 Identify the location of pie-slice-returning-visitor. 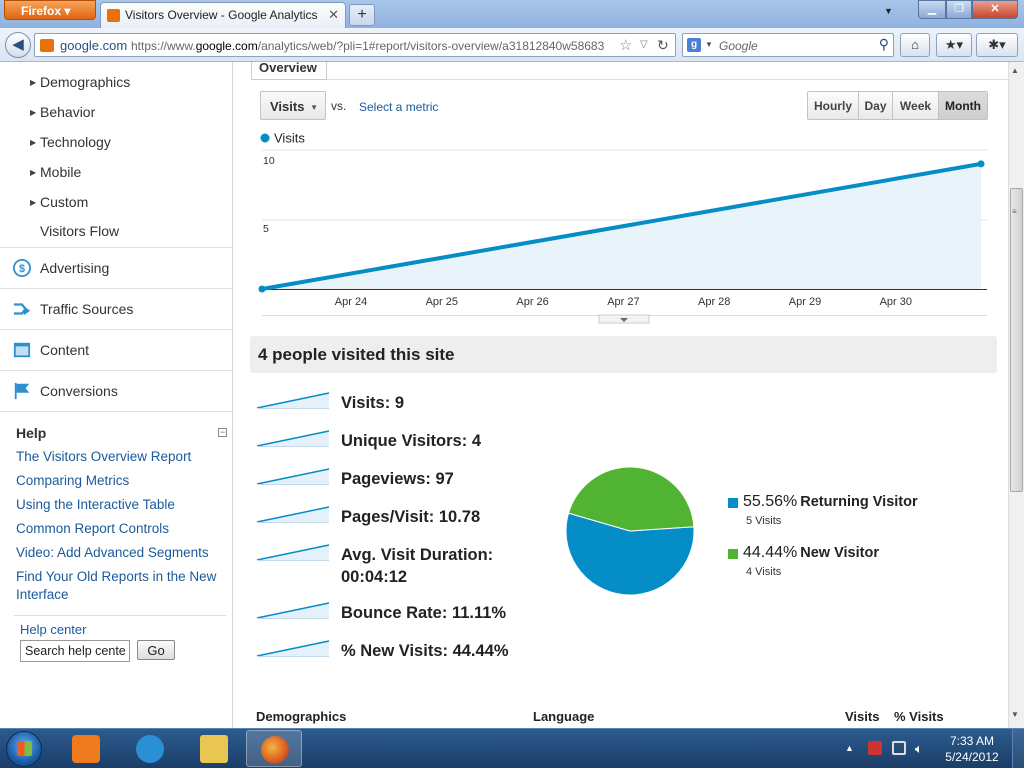
(630, 554).